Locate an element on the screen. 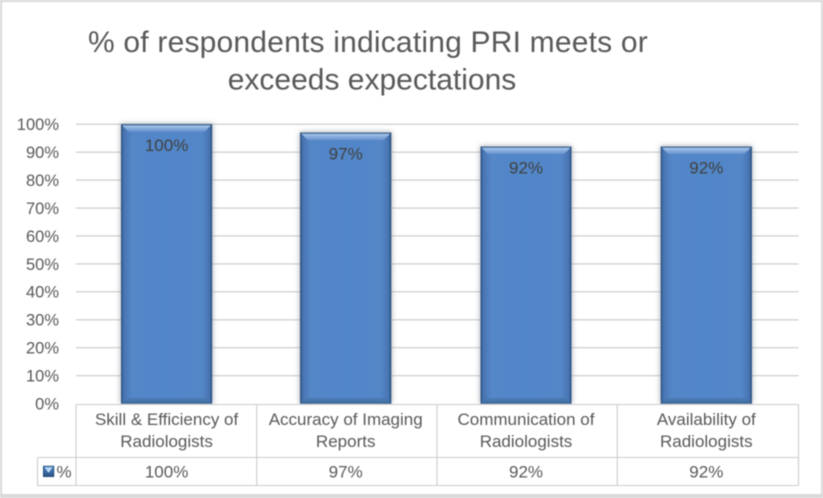  svg-text: 0% is located at coordinates (47, 405).